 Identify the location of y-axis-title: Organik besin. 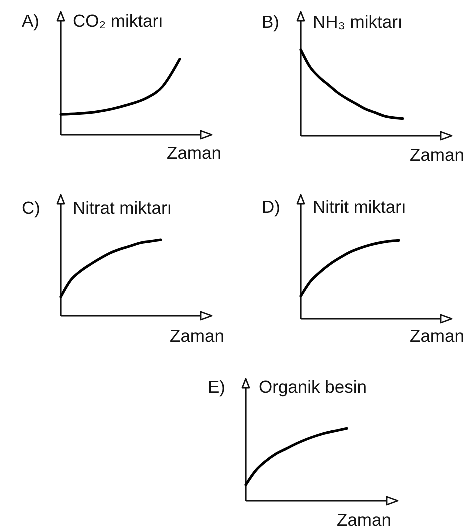
(313, 387).